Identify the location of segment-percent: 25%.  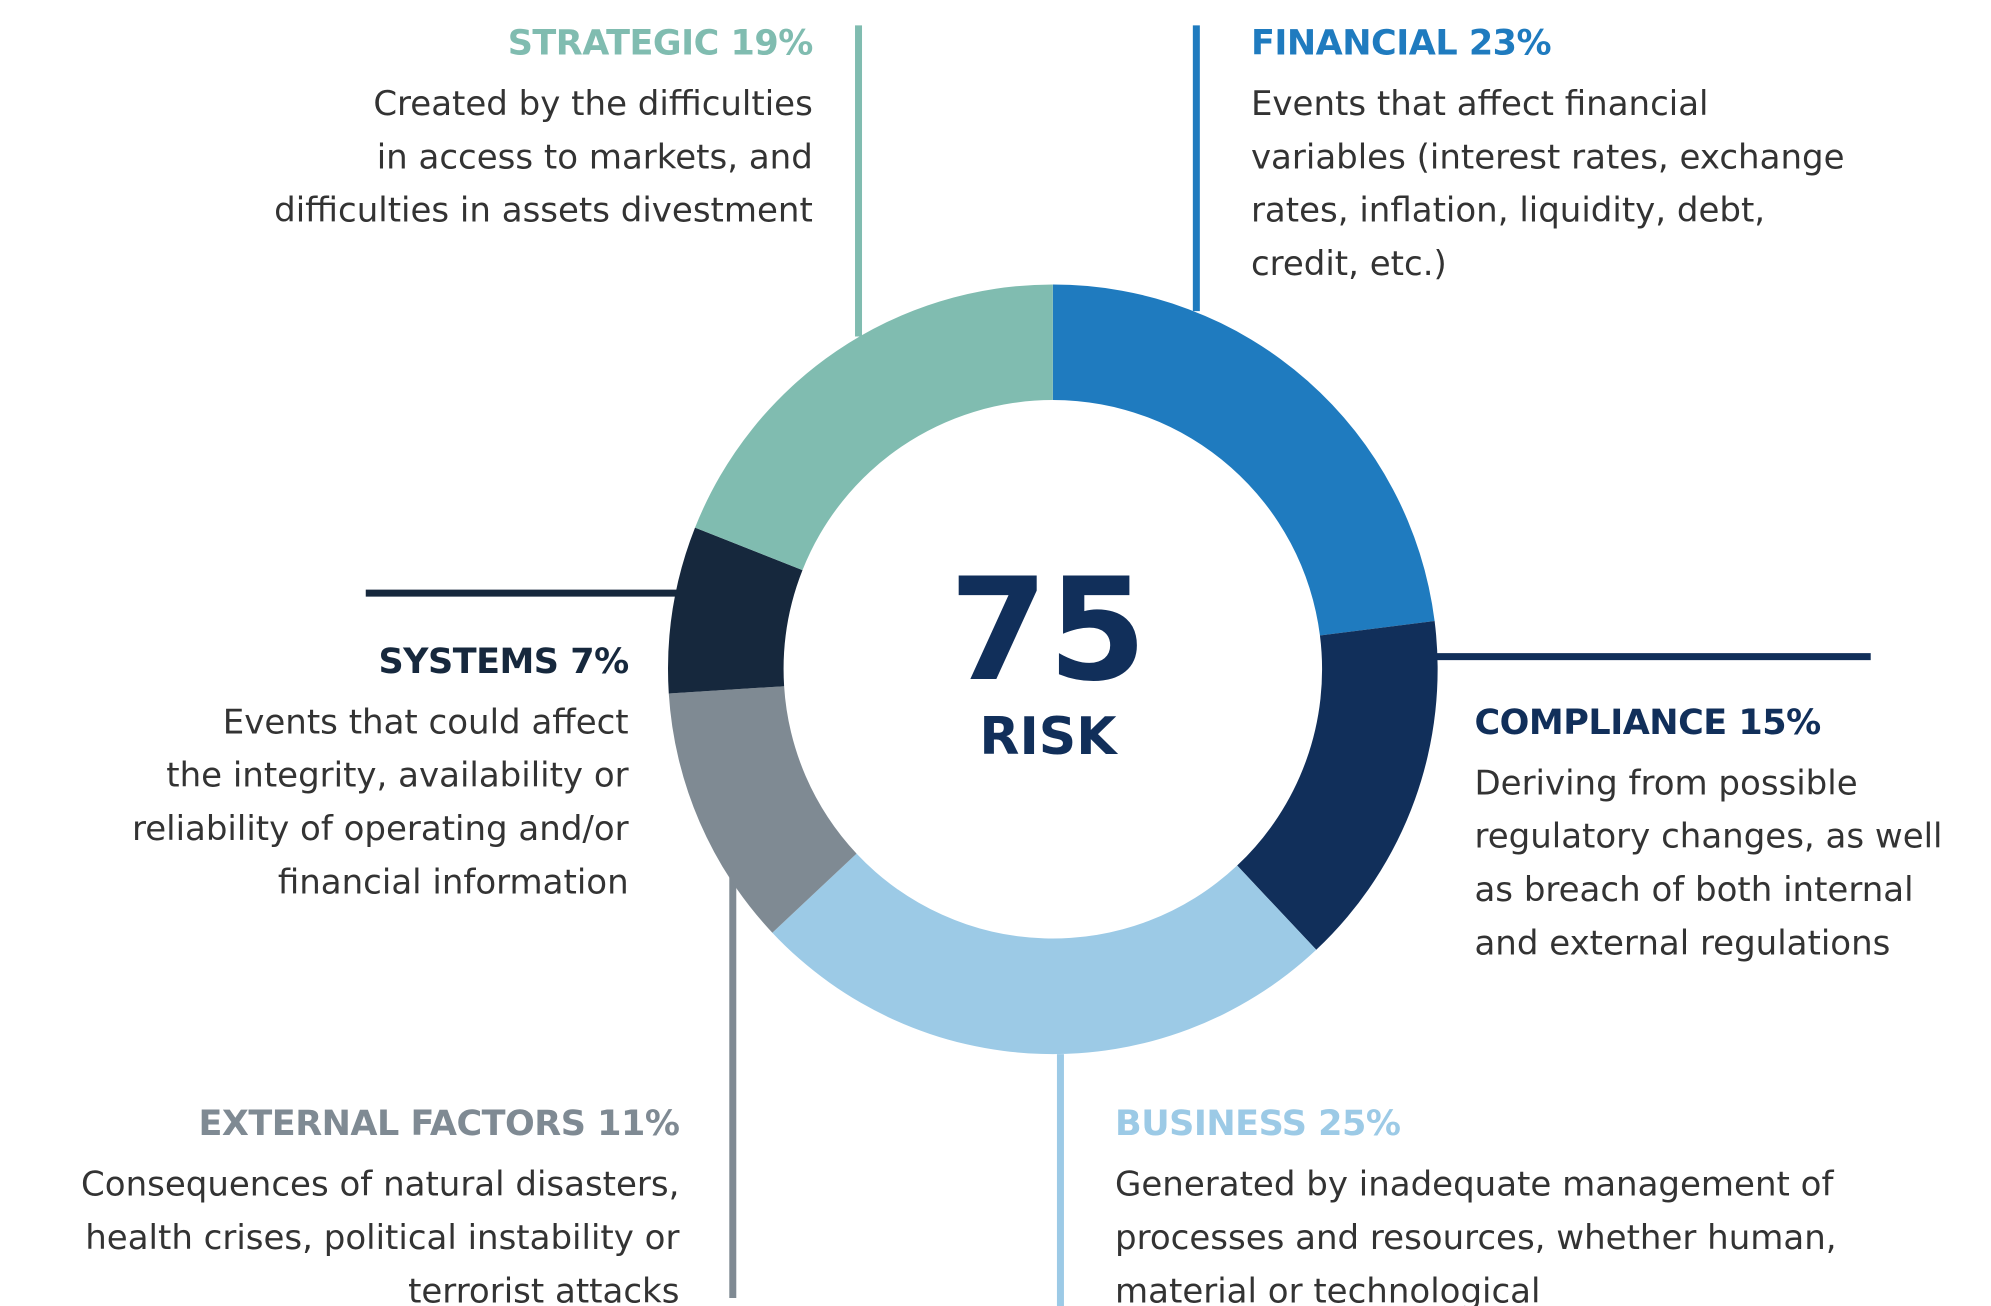
(1359, 1124).